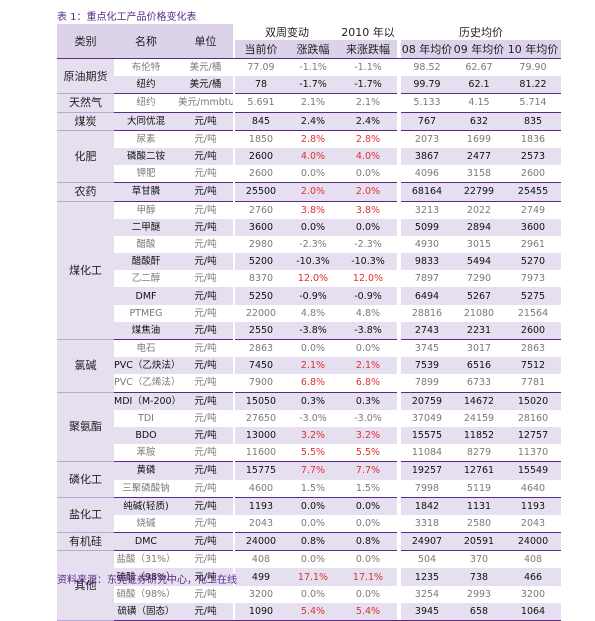  I want to click on category-cell: 氯碱, so click(85, 366).